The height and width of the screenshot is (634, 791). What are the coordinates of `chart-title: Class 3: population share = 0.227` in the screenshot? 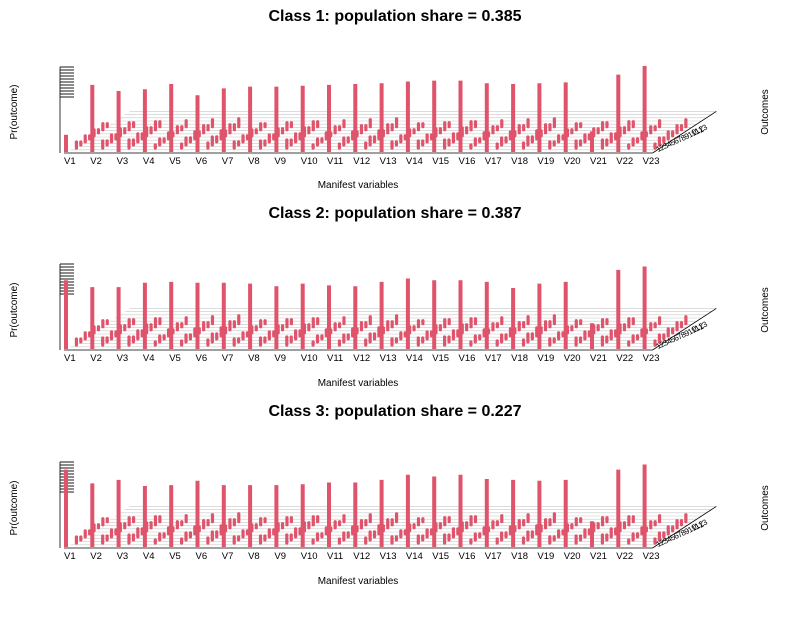 It's located at (395, 411).